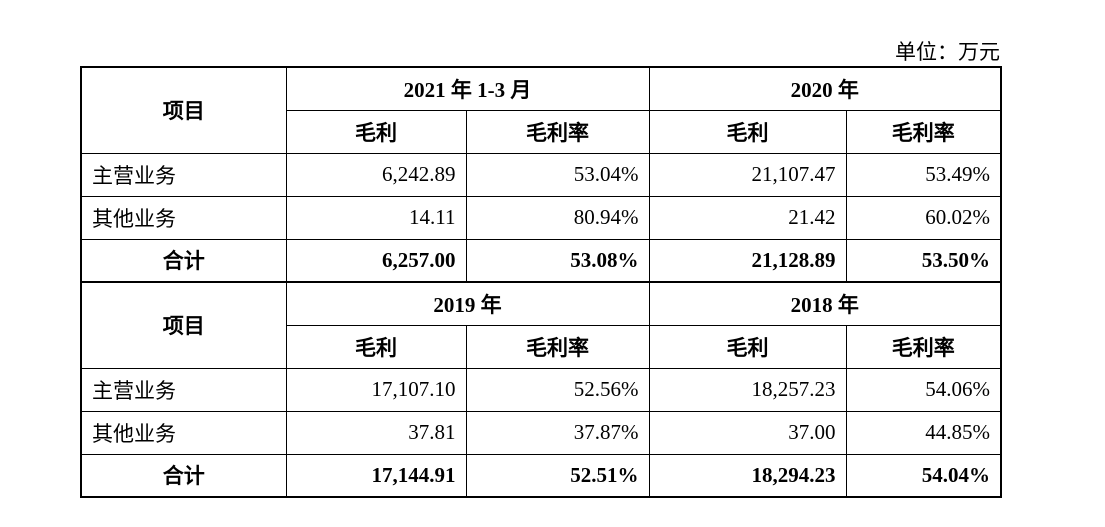 Image resolution: width=1105 pixels, height=527 pixels. What do you see at coordinates (825, 303) in the screenshot?
I see `period-header: 2018 年` at bounding box center [825, 303].